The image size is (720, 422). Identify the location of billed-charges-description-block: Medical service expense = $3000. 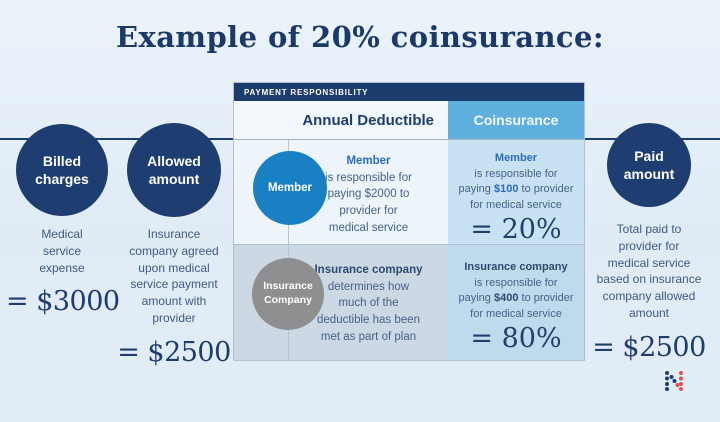
(63, 273).